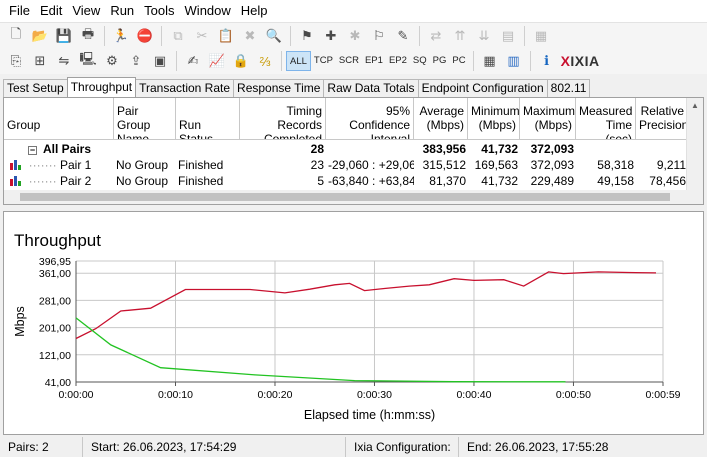  What do you see at coordinates (19, 10) in the screenshot?
I see `menu-file: File` at bounding box center [19, 10].